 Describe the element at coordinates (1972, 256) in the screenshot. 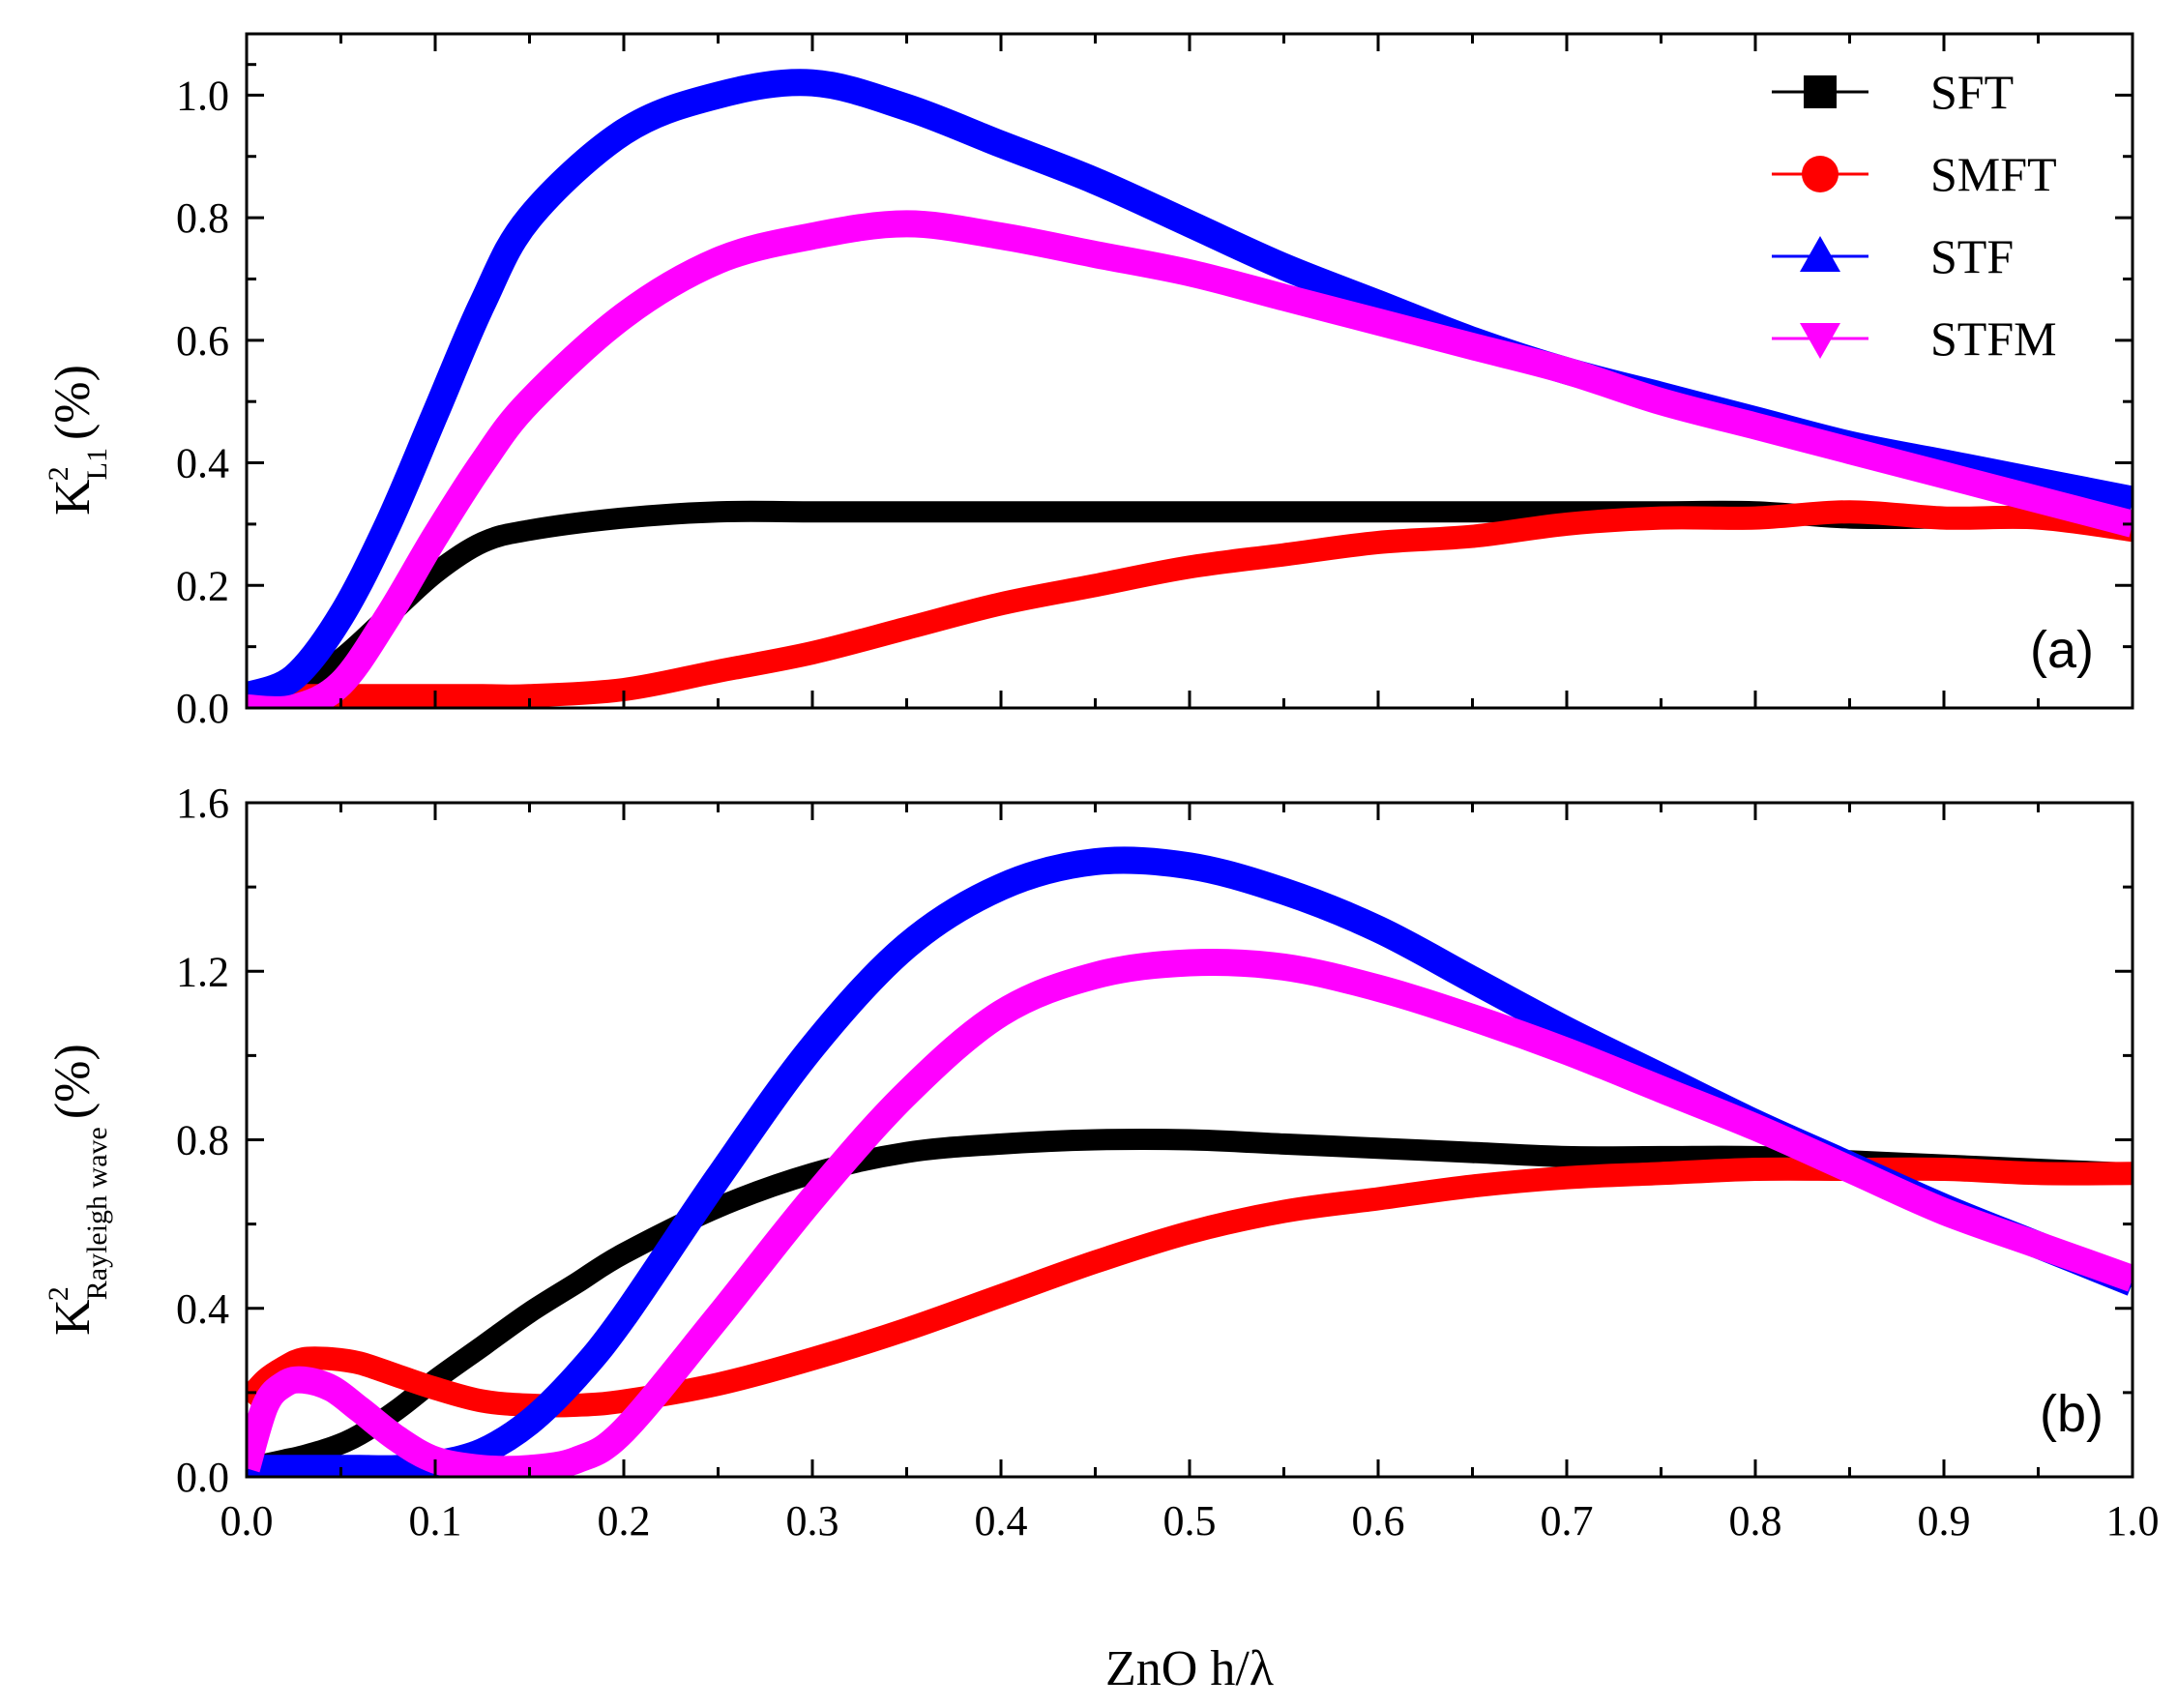

I see `legend-label: STF` at that location.